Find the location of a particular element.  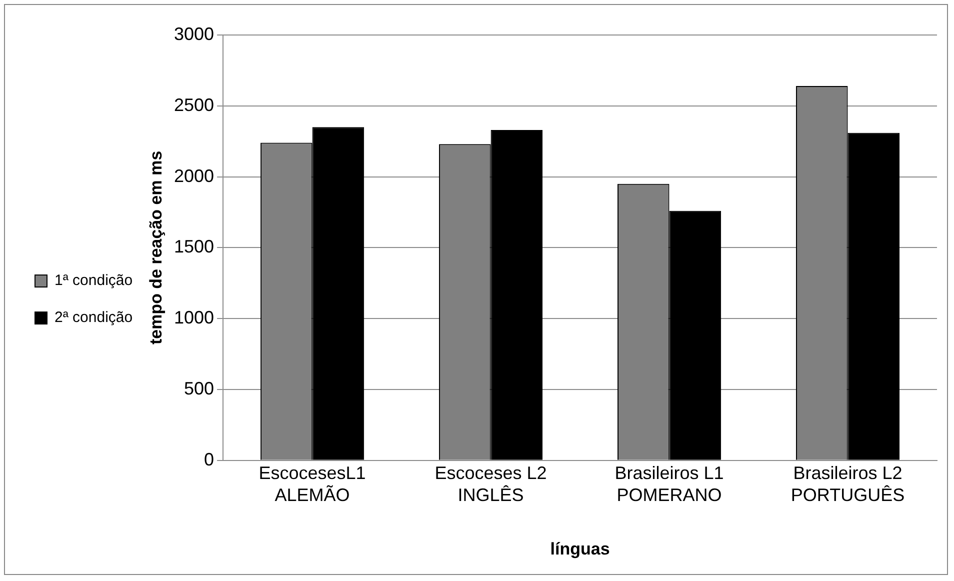

y-tick-label: 1500 is located at coordinates (194, 246).